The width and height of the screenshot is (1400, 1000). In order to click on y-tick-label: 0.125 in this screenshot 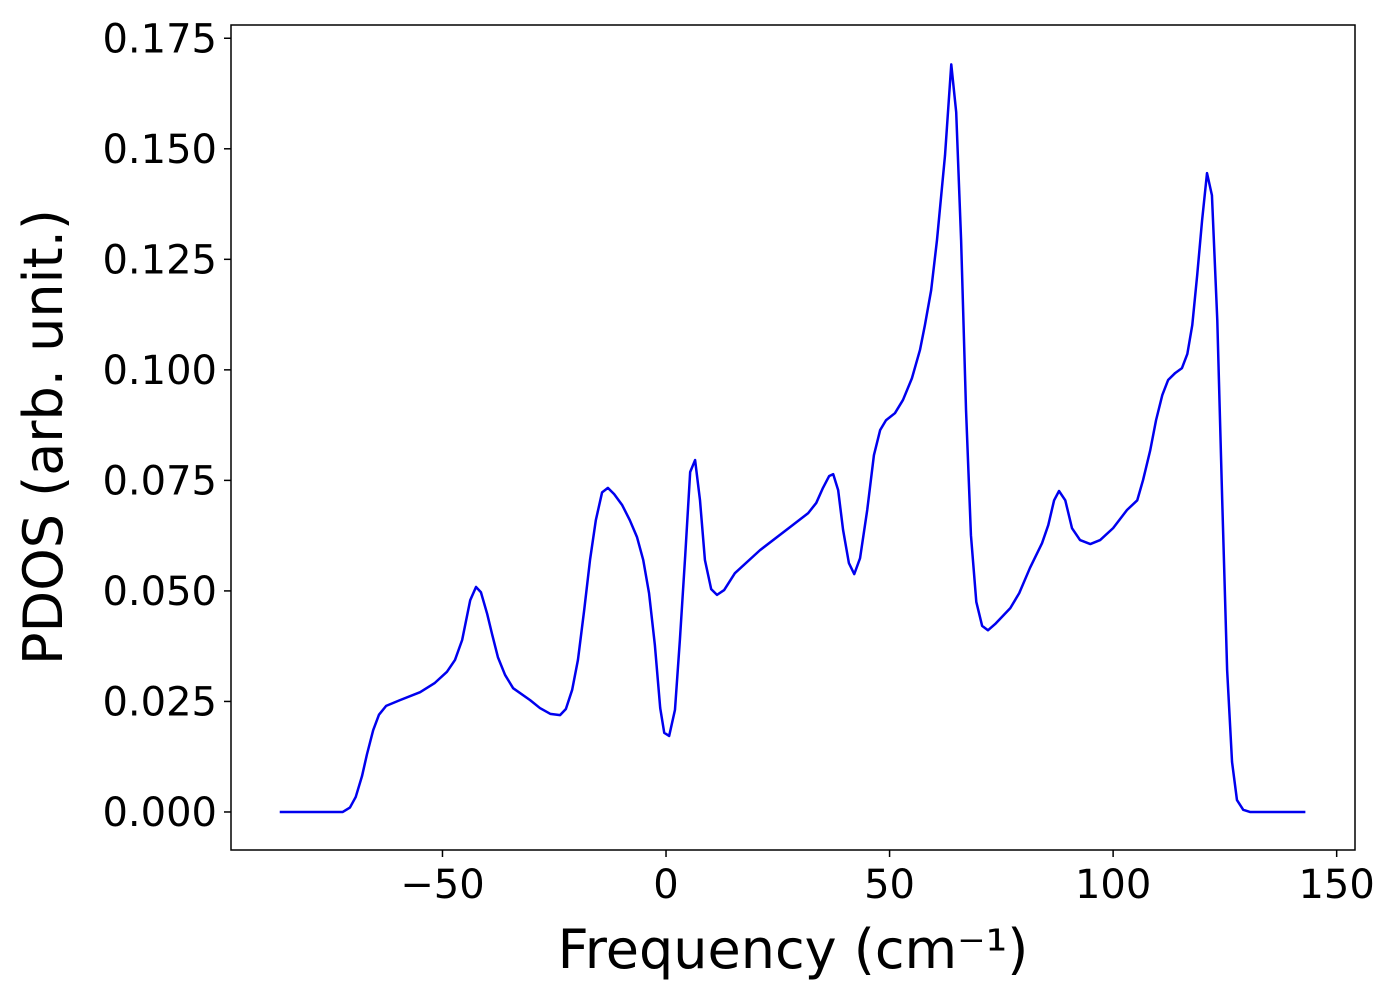, I will do `click(159, 260)`.